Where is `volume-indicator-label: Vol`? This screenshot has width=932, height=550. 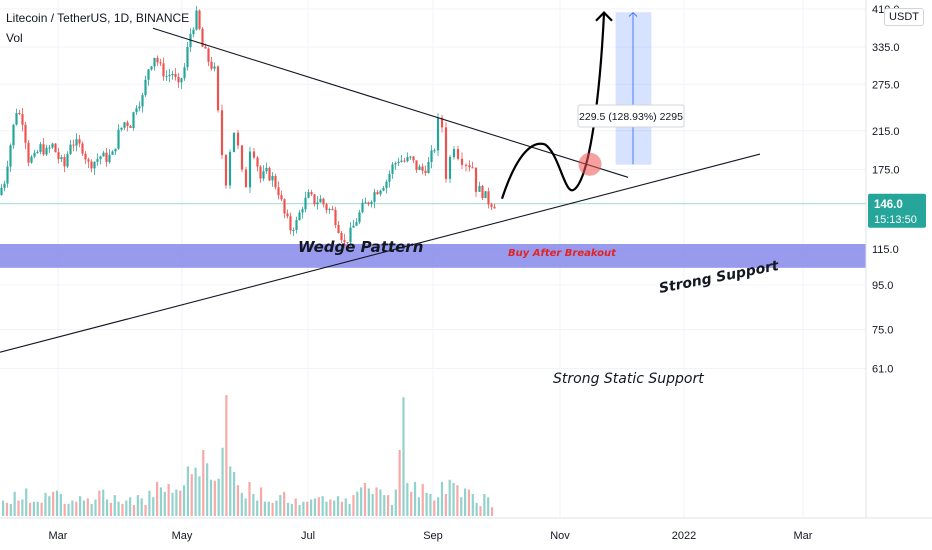 volume-indicator-label: Vol is located at coordinates (14, 38).